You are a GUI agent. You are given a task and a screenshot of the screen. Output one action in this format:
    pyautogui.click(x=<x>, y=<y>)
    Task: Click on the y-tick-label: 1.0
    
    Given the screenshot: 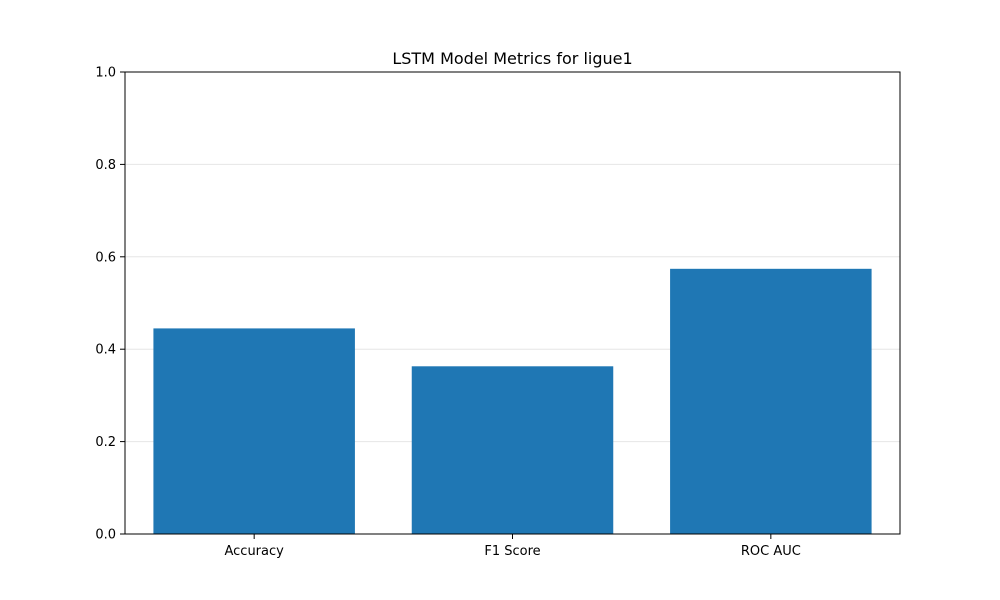 What is the action you would take?
    pyautogui.click(x=105, y=73)
    